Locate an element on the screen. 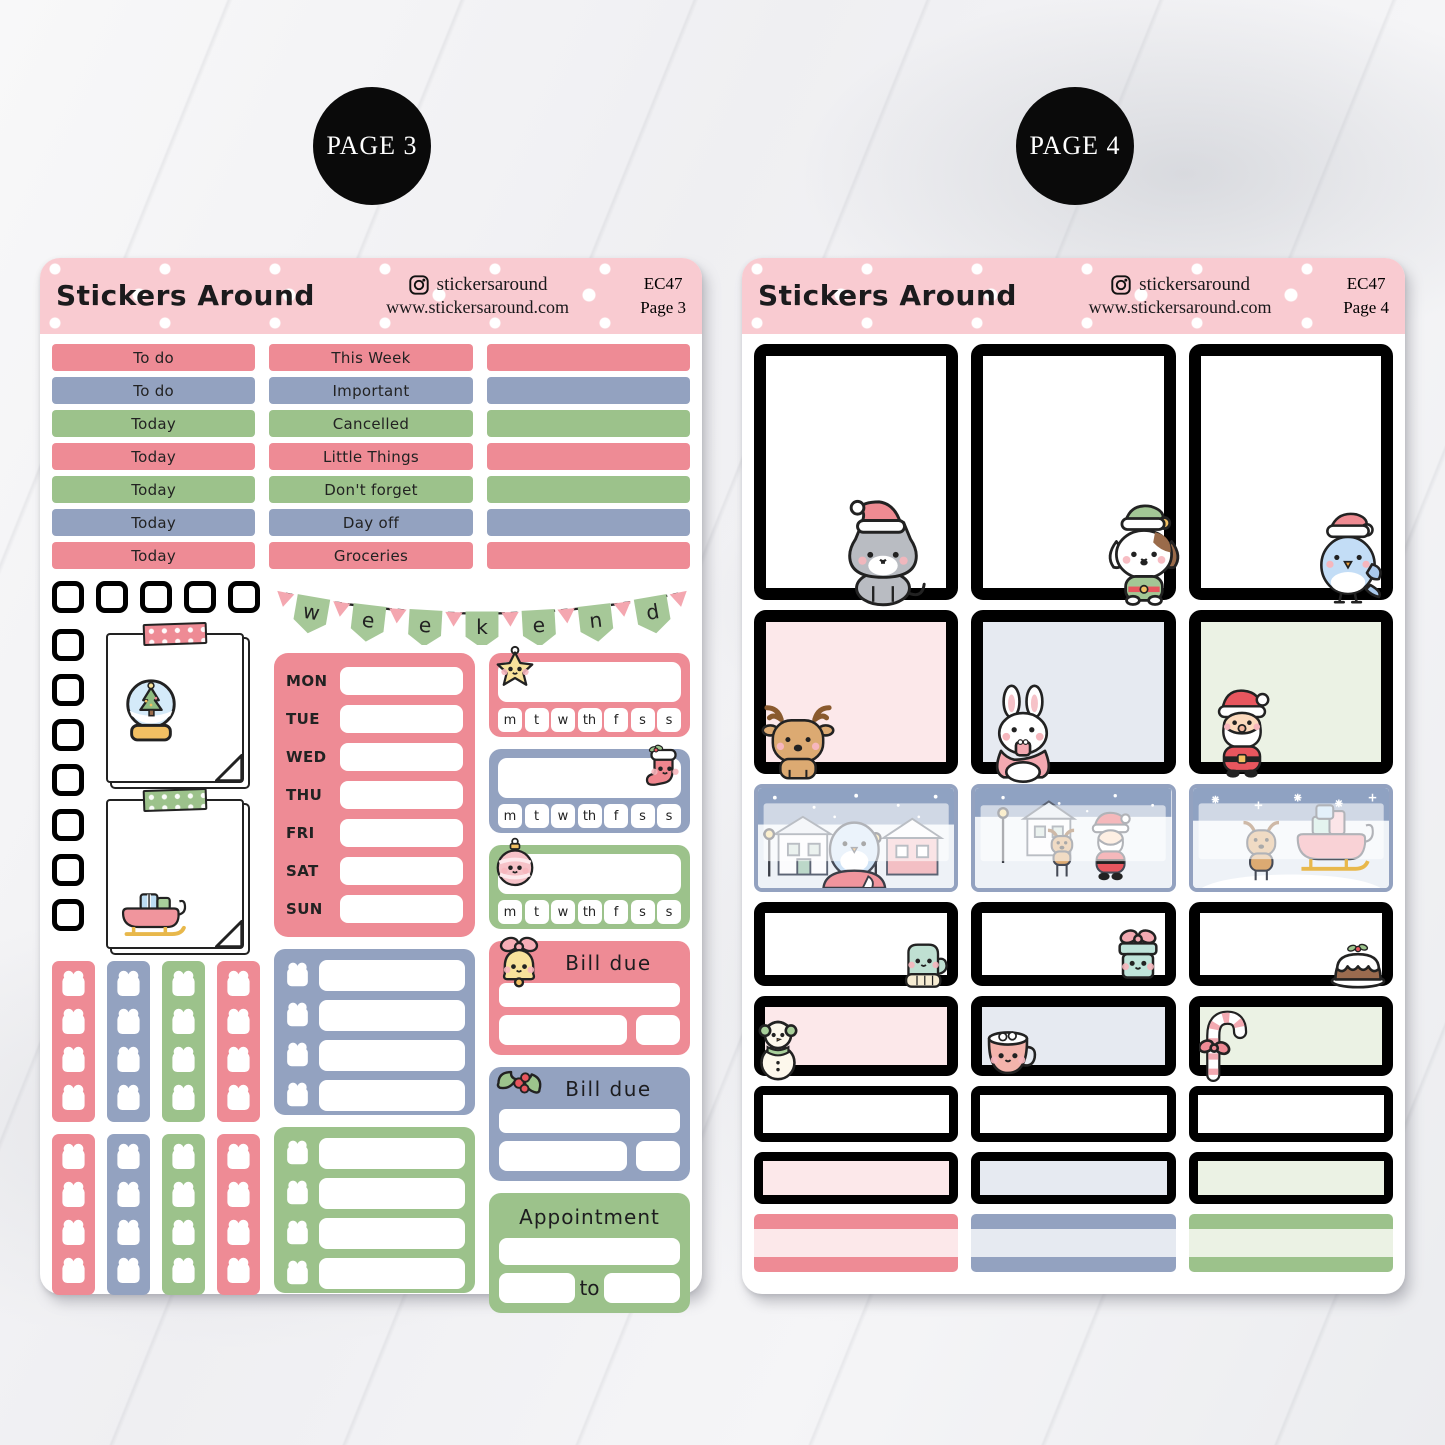 This screenshot has width=1445, height=1445. weekday-label: TUE is located at coordinates (303, 719).